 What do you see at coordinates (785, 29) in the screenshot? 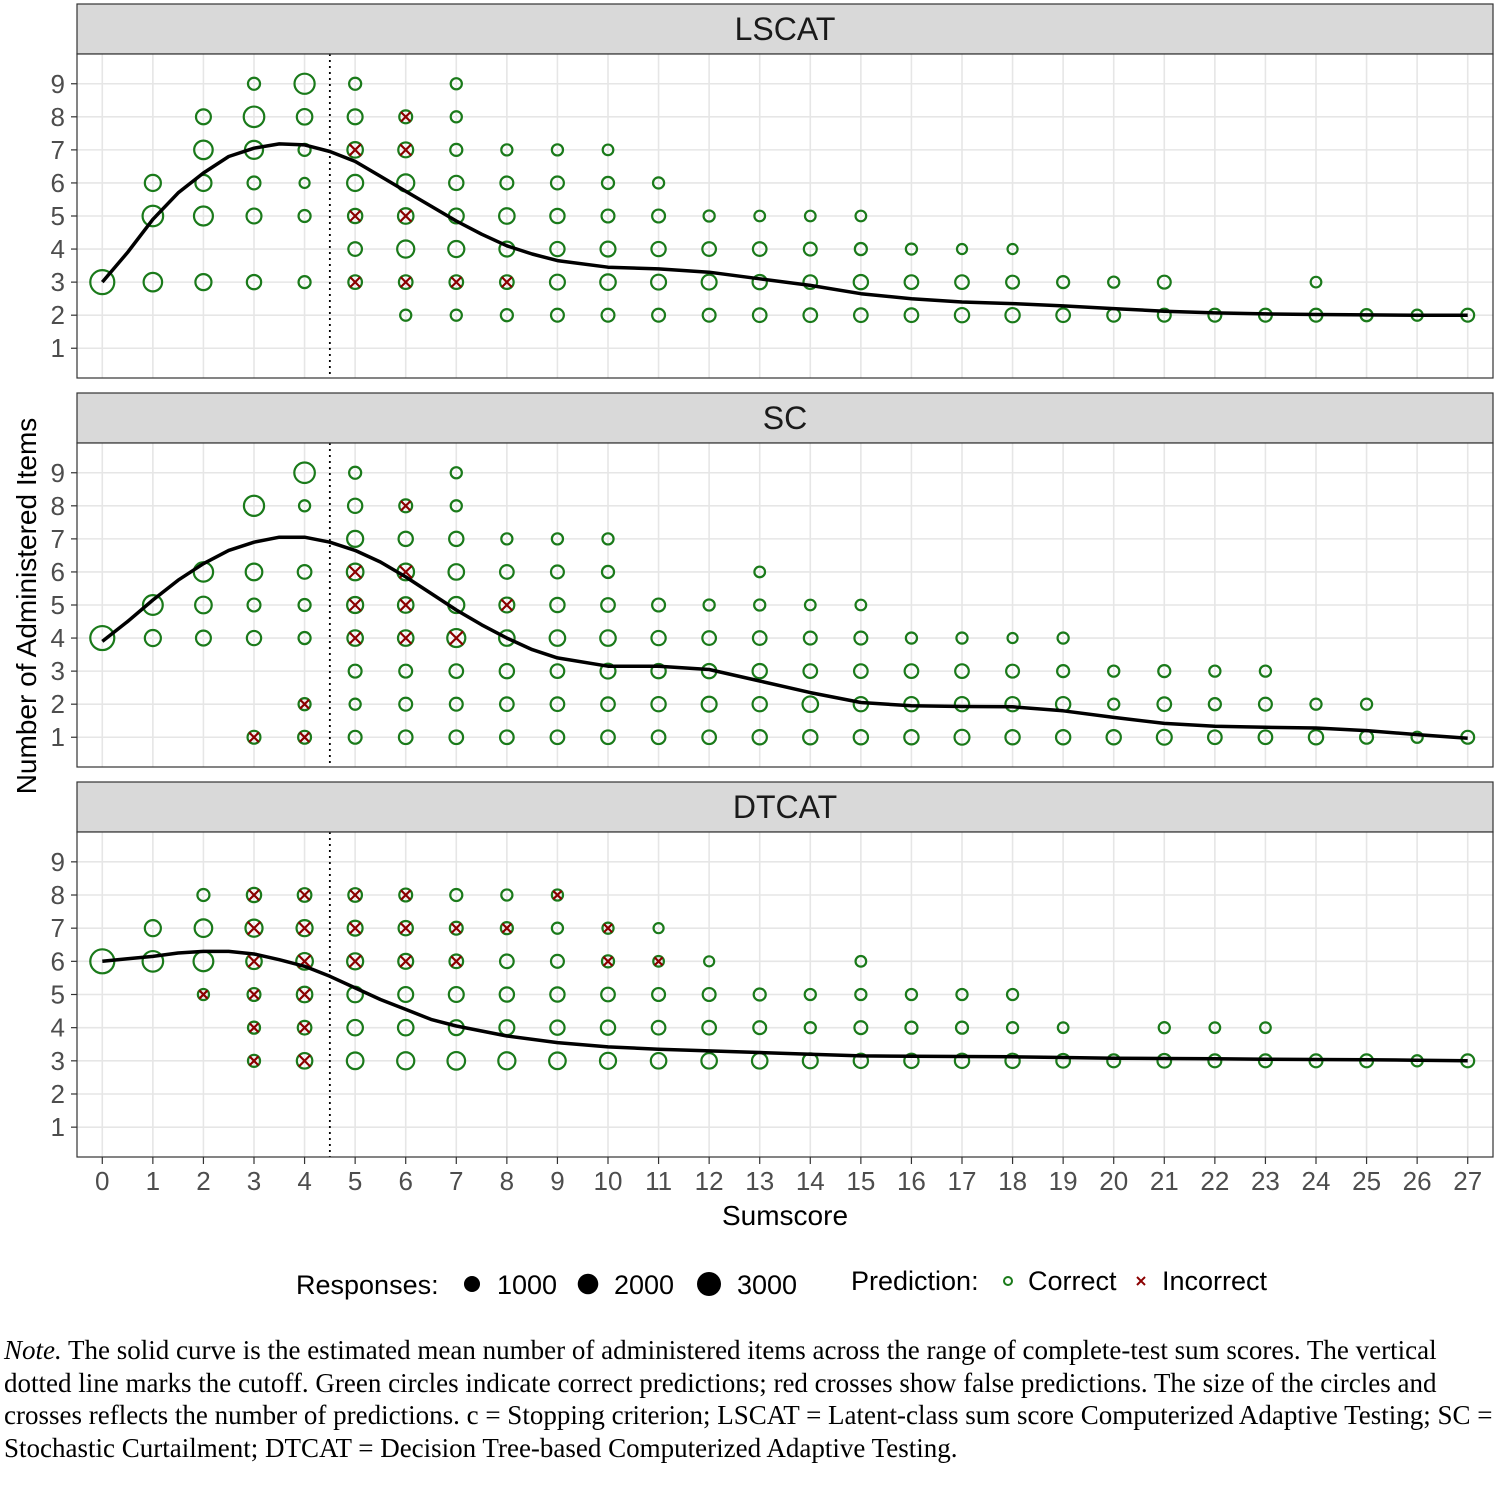
I see `panel-title: LSCAT` at bounding box center [785, 29].